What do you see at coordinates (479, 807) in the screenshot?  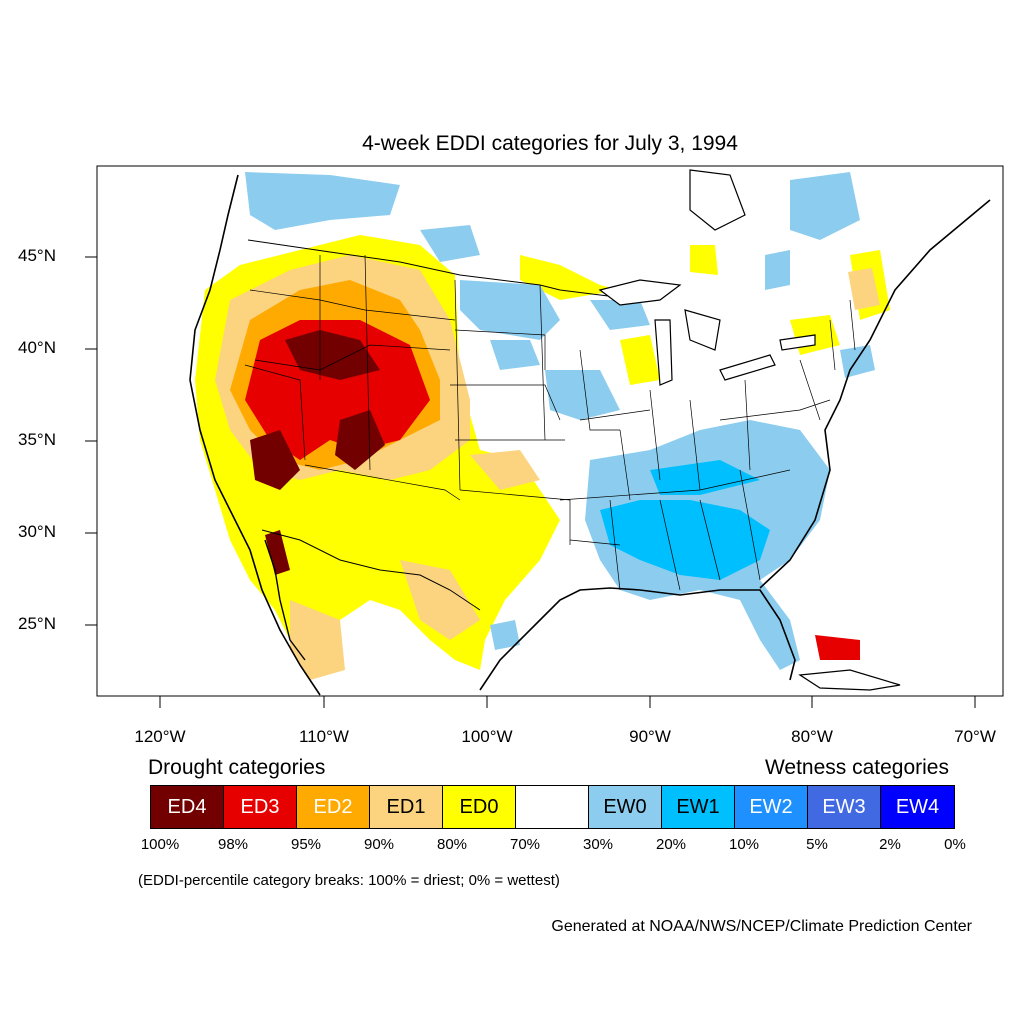 I see `legend-swatch-ed0: ED0` at bounding box center [479, 807].